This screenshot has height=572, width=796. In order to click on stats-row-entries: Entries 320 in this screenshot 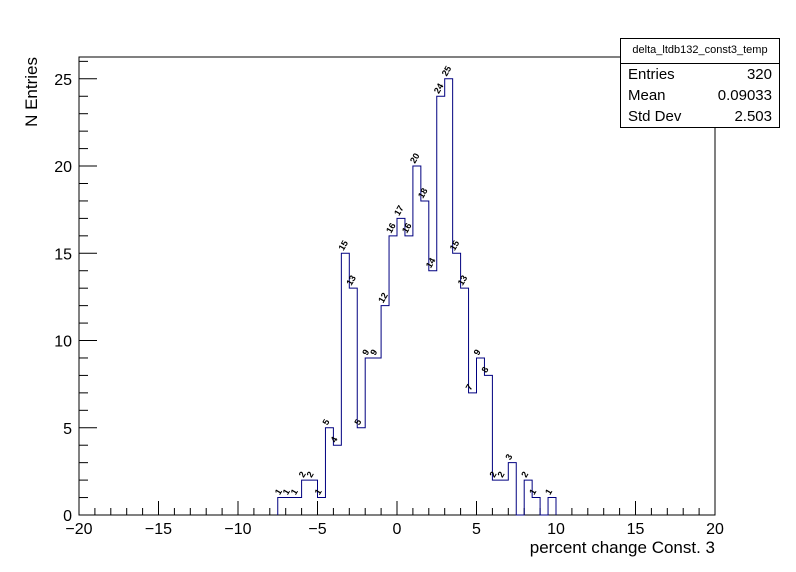, I will do `click(700, 74)`.